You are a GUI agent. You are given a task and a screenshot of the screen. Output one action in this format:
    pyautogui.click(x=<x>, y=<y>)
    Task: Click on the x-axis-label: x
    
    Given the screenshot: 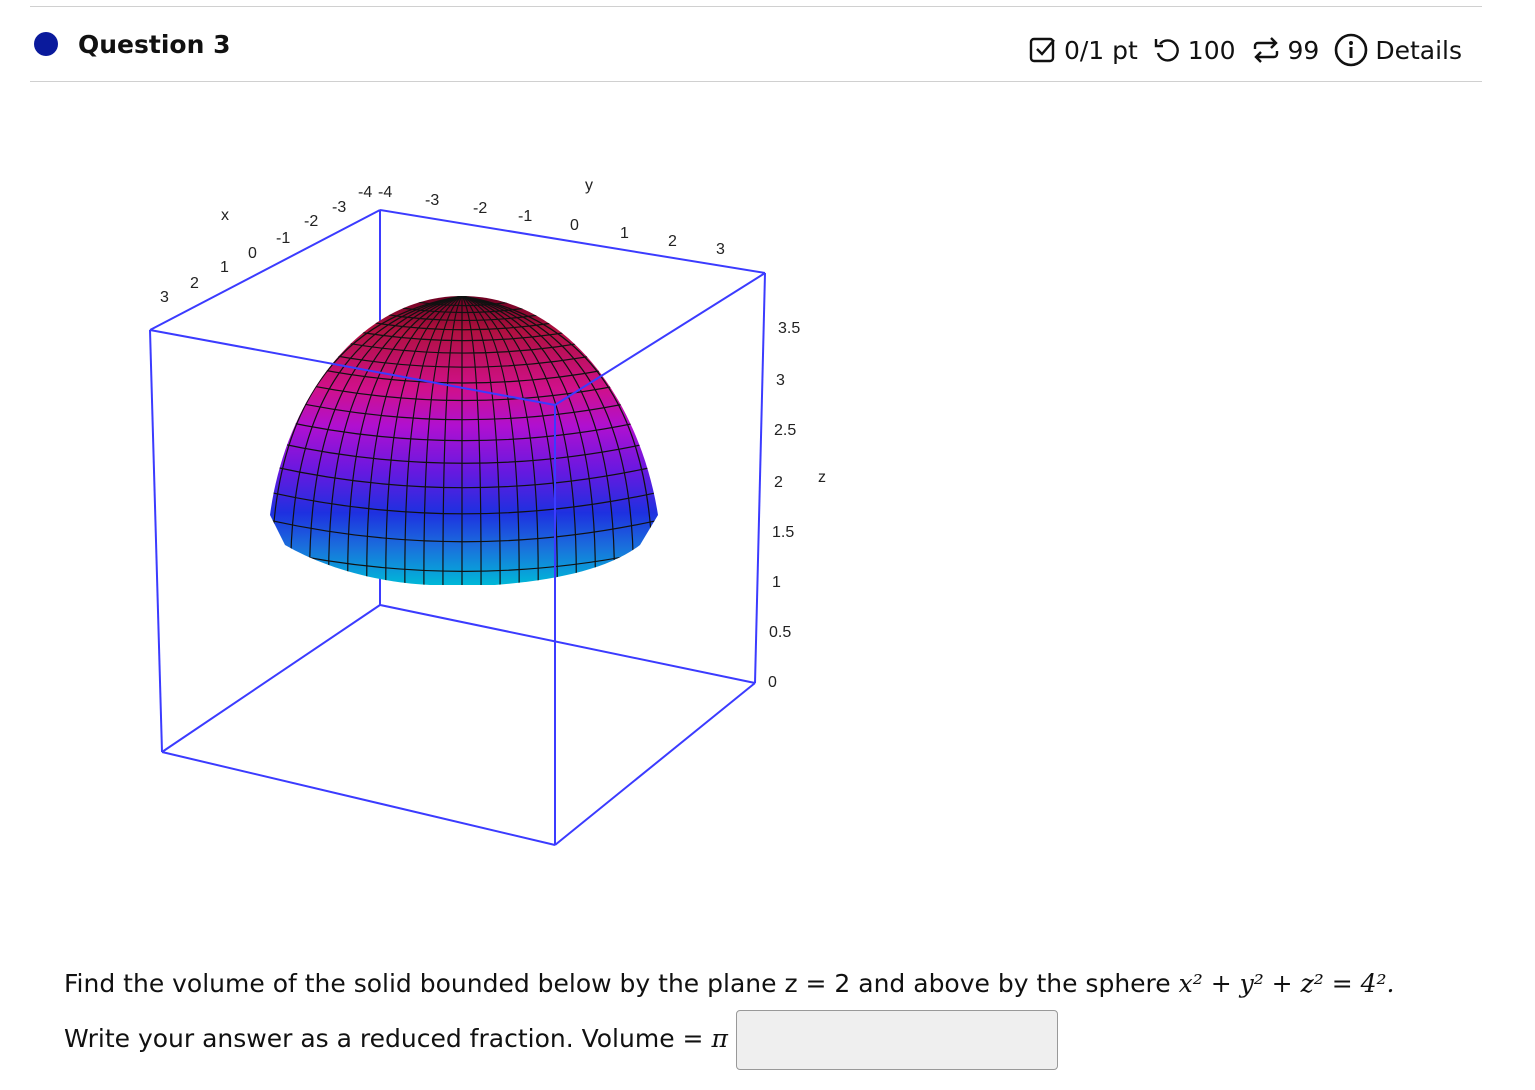 What is the action you would take?
    pyautogui.click(x=225, y=215)
    